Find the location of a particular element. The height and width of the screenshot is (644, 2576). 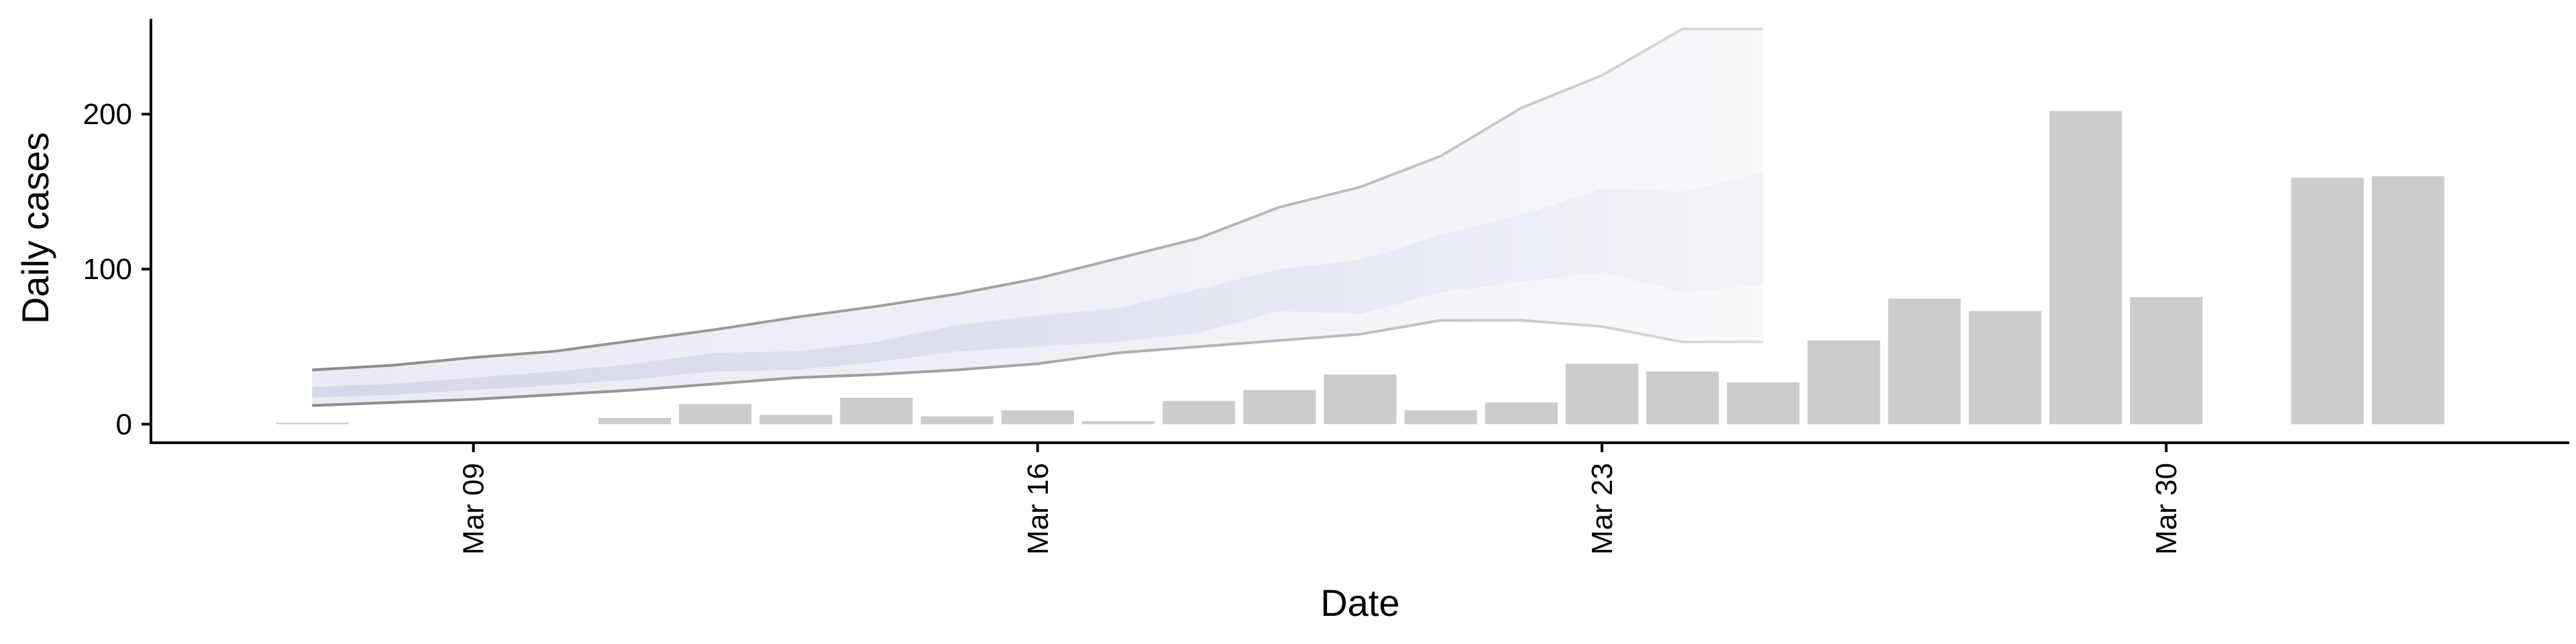

x-tick-label: Mar 30 is located at coordinates (2166, 509).